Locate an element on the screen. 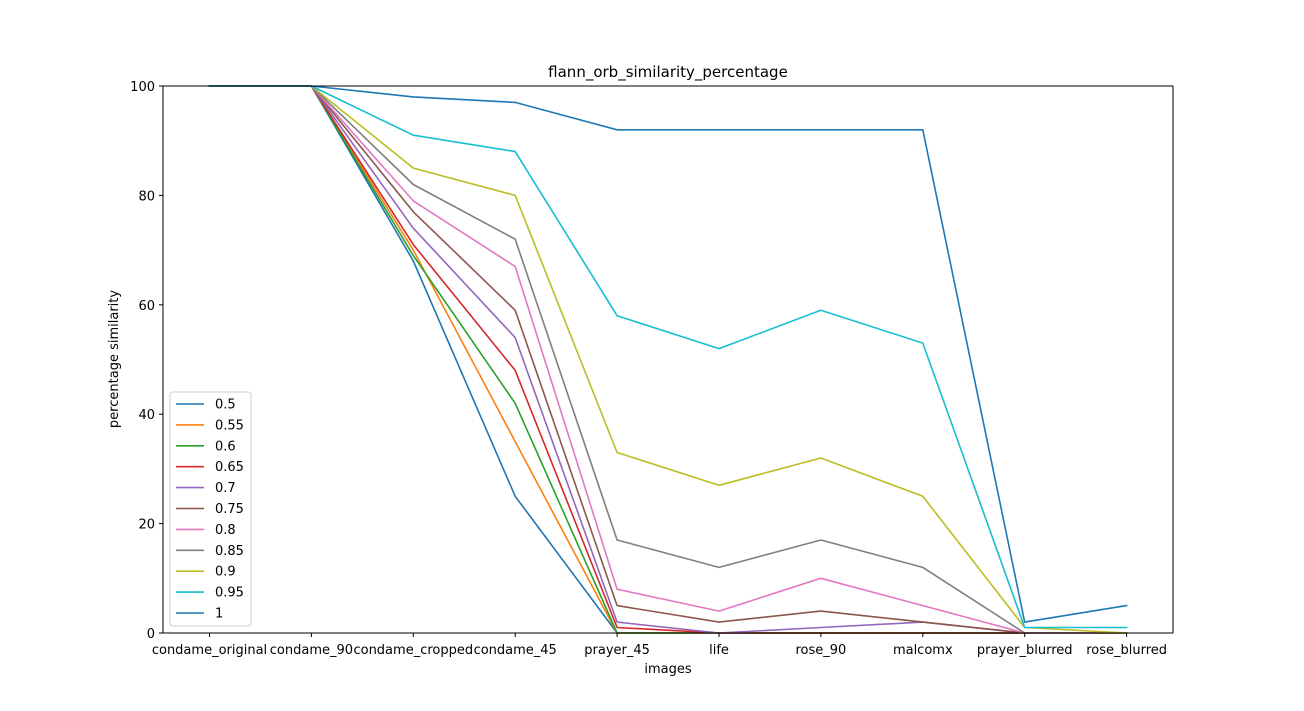  legend-label: 0.55 is located at coordinates (229, 425).